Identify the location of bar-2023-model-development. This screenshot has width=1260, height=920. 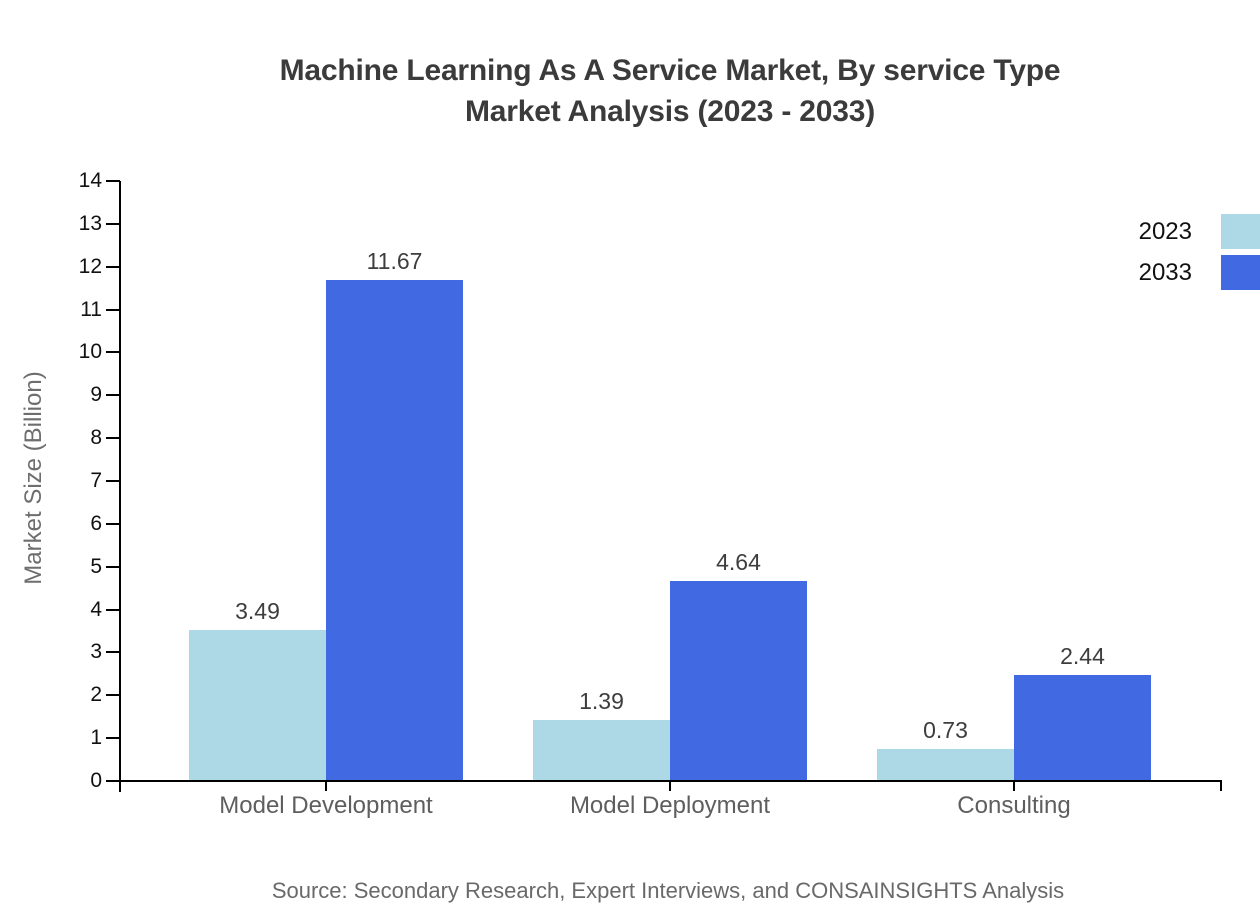
(257, 705).